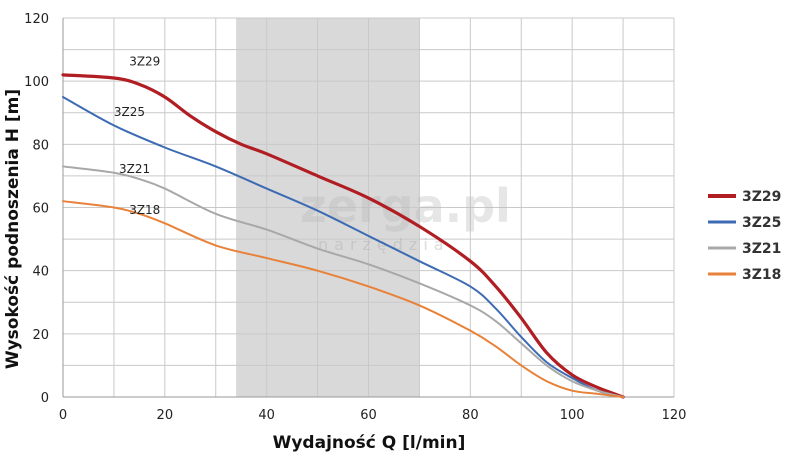 The height and width of the screenshot is (475, 785). What do you see at coordinates (144, 61) in the screenshot?
I see `curve-label-3z29: 3Z29` at bounding box center [144, 61].